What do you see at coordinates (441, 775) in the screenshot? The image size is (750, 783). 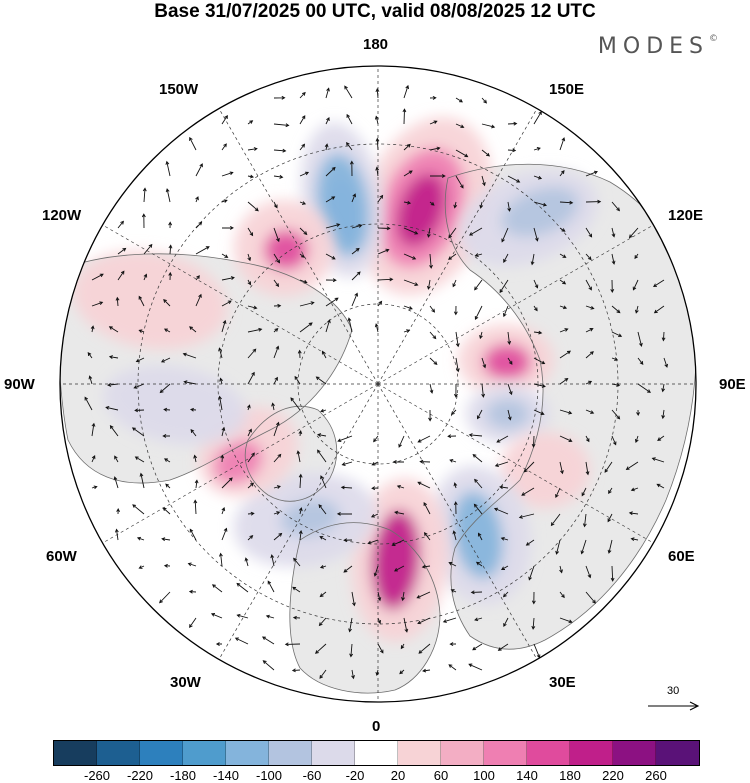 I see `colorbar-tick-label: 60` at bounding box center [441, 775].